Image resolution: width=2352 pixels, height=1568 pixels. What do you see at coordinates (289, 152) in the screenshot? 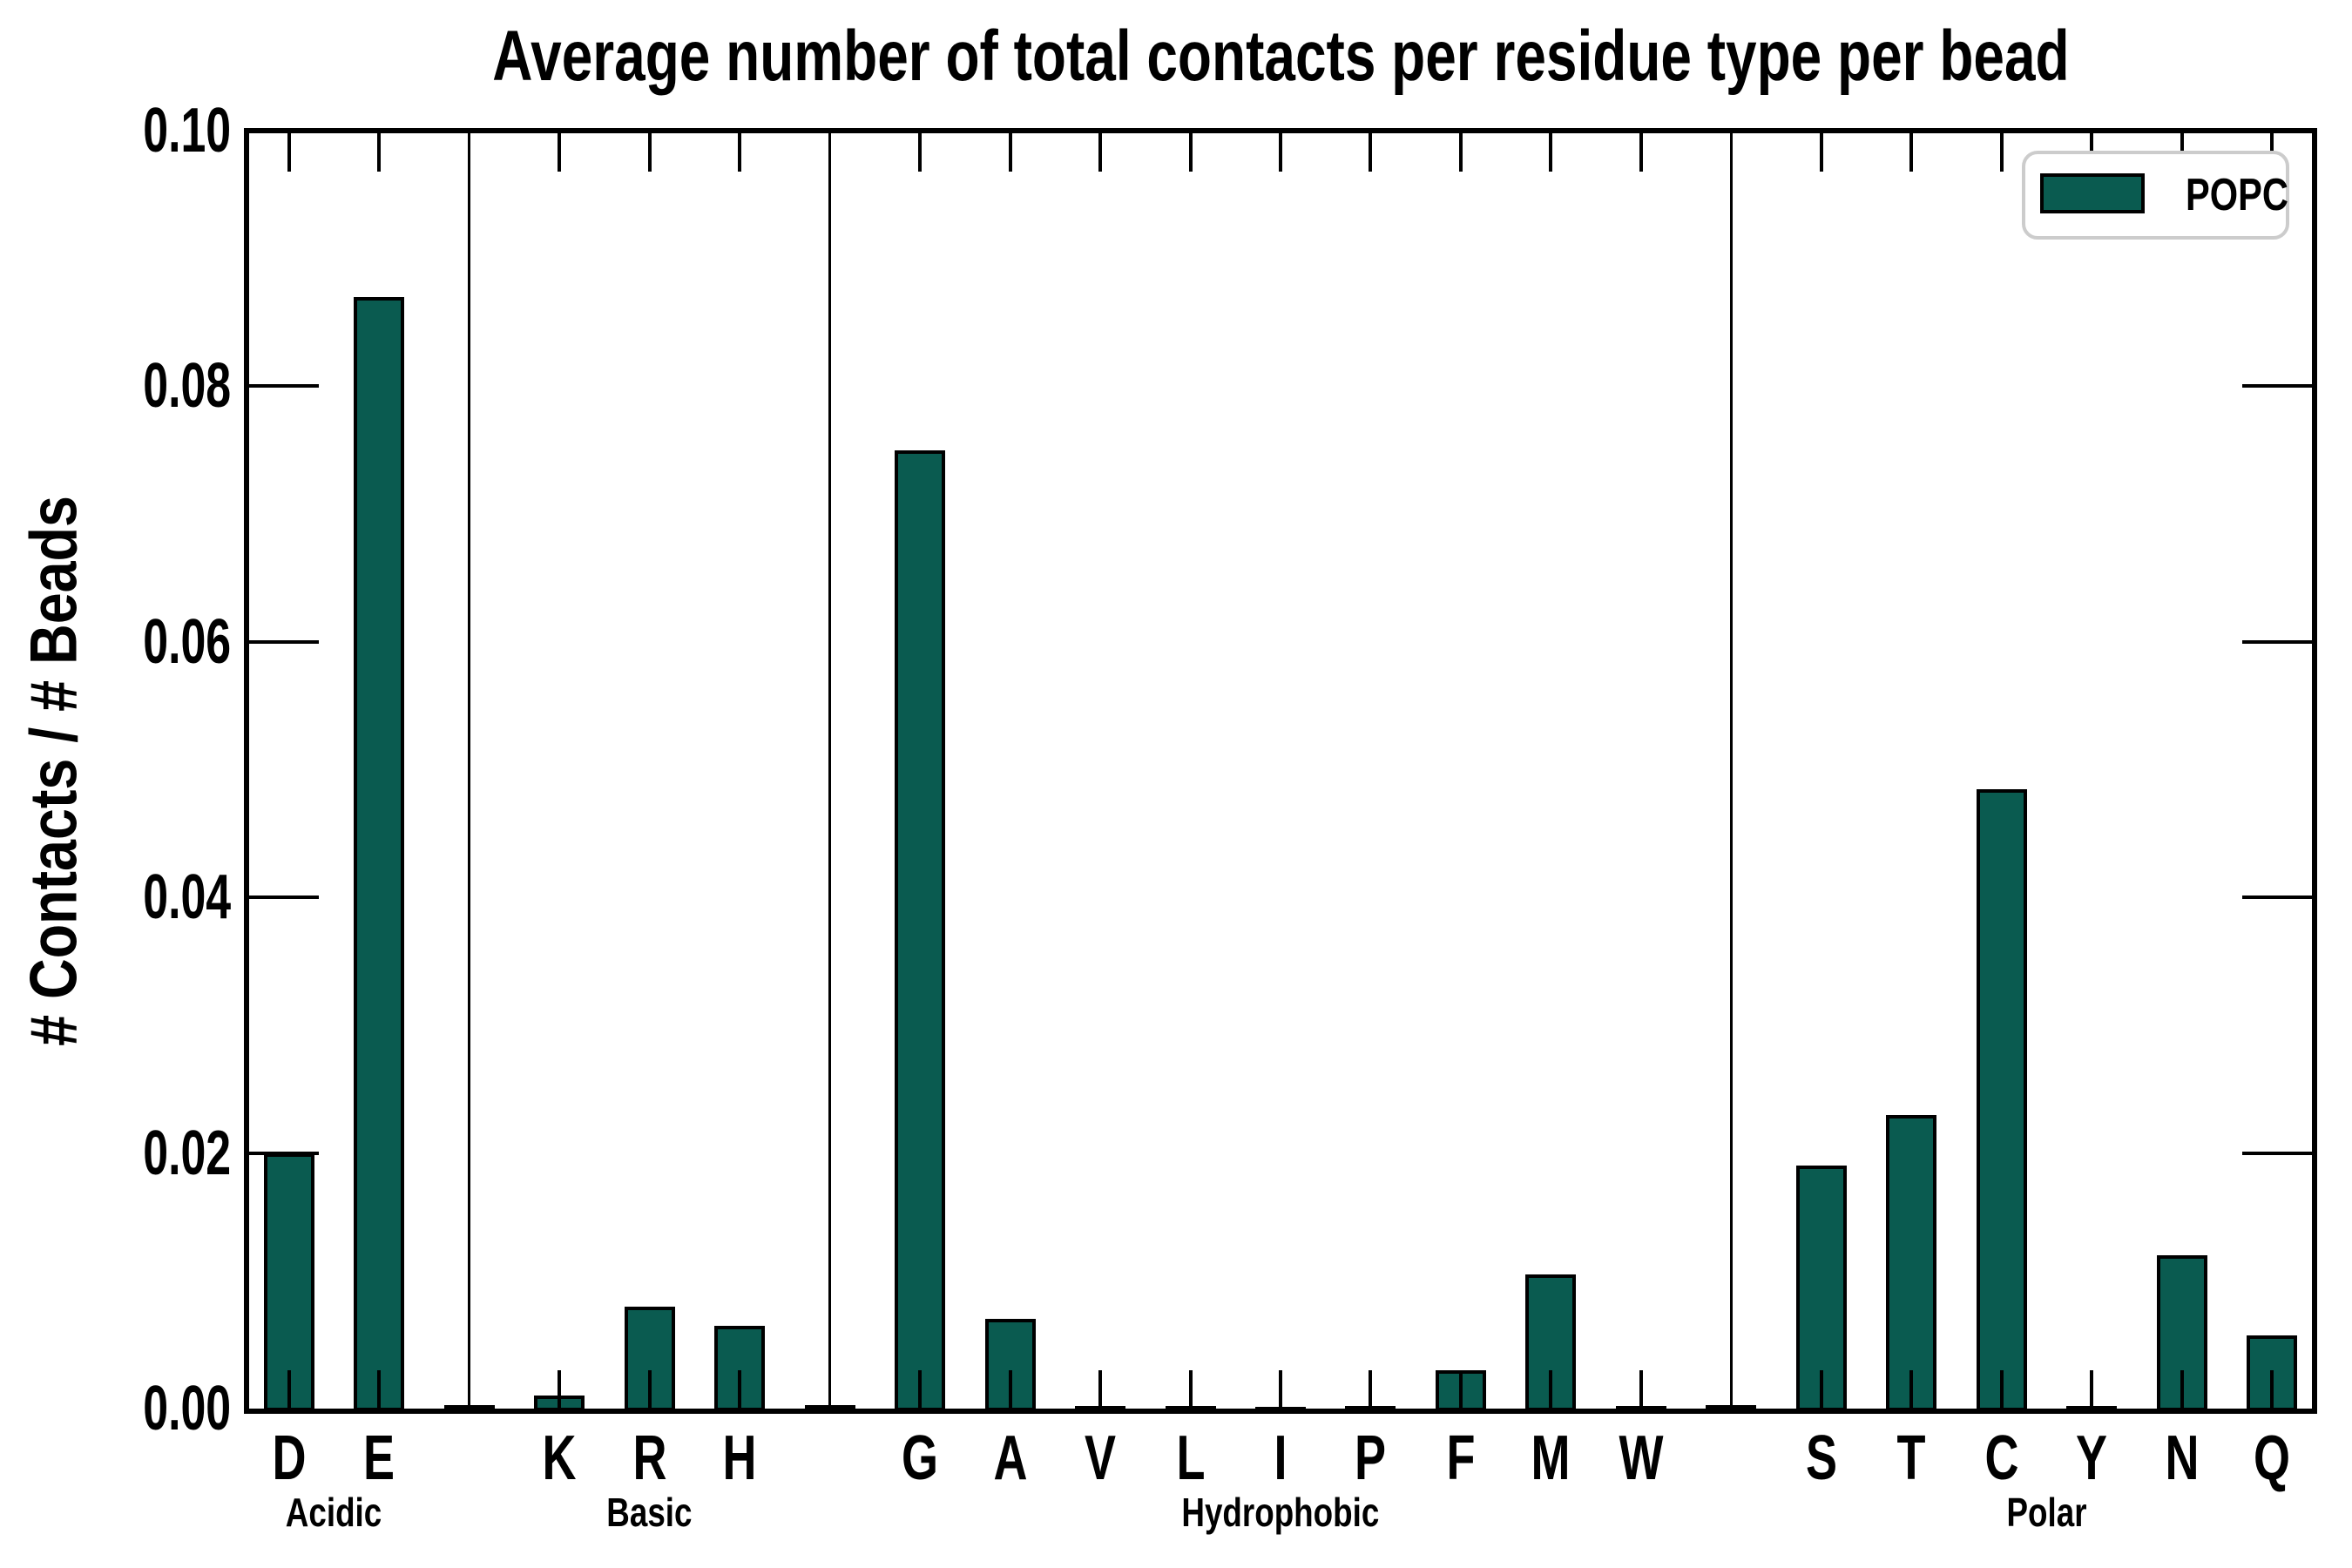
I see `x-minor-tick-top-D` at bounding box center [289, 152].